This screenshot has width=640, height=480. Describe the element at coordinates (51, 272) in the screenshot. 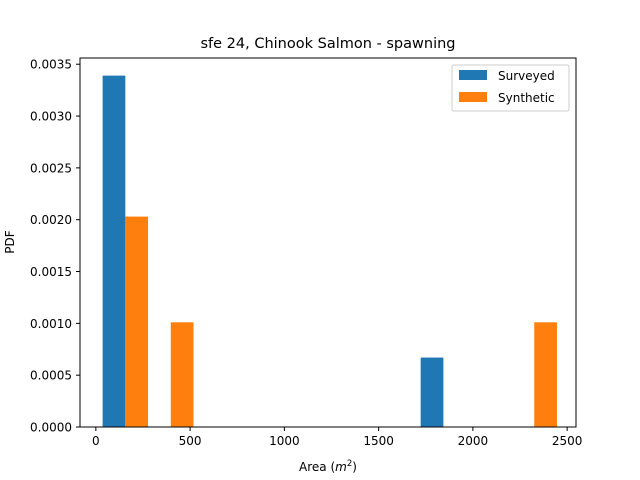

I see `y-tick-label: 0.0015` at that location.